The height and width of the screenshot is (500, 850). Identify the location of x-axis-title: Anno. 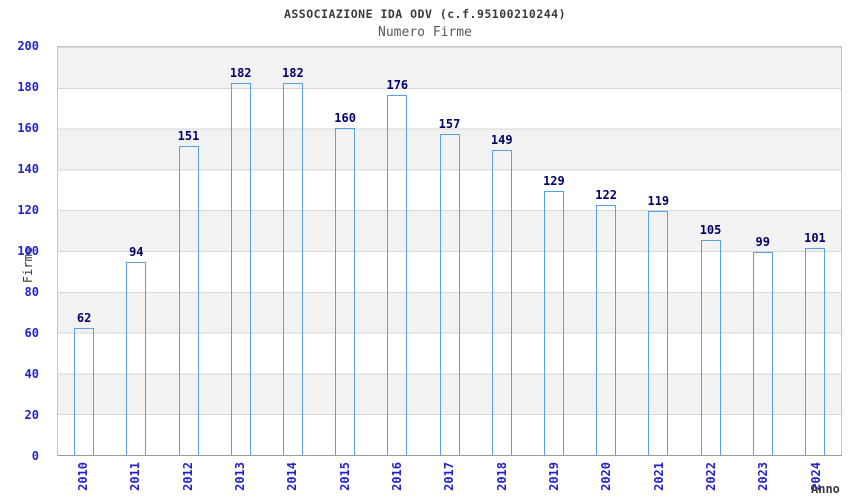
(825, 489).